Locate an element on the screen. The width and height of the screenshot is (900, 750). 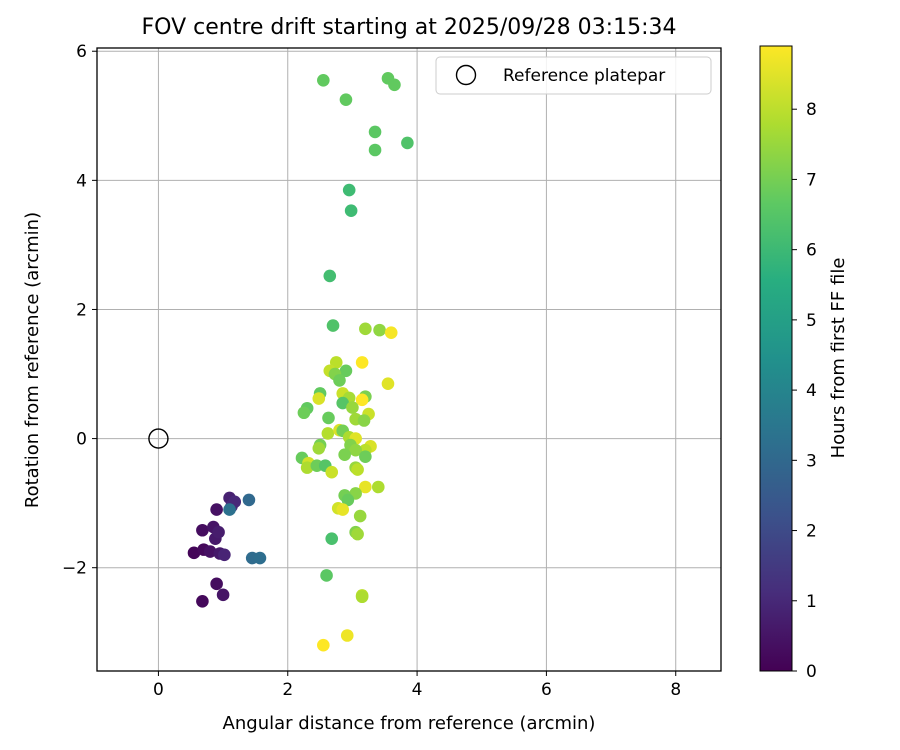
y-tick-label: 4 is located at coordinates (81, 181).